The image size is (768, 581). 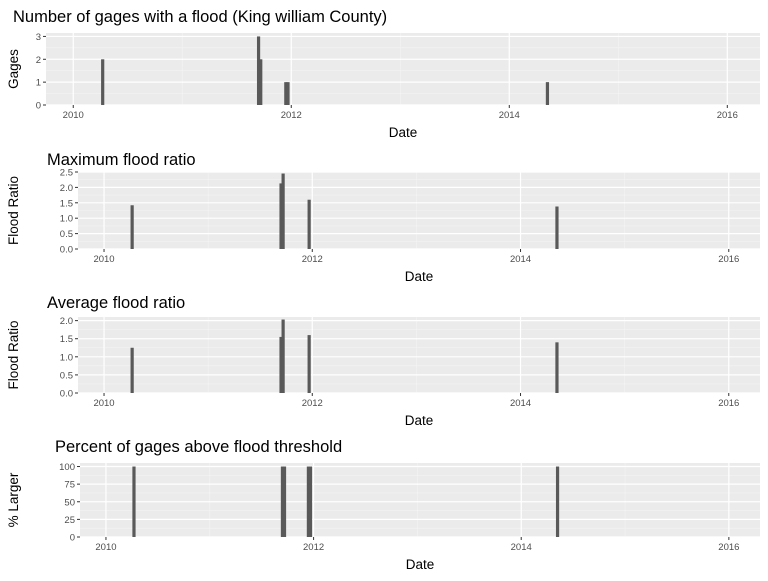 What do you see at coordinates (38, 37) in the screenshot?
I see `y-tick-label: 3` at bounding box center [38, 37].